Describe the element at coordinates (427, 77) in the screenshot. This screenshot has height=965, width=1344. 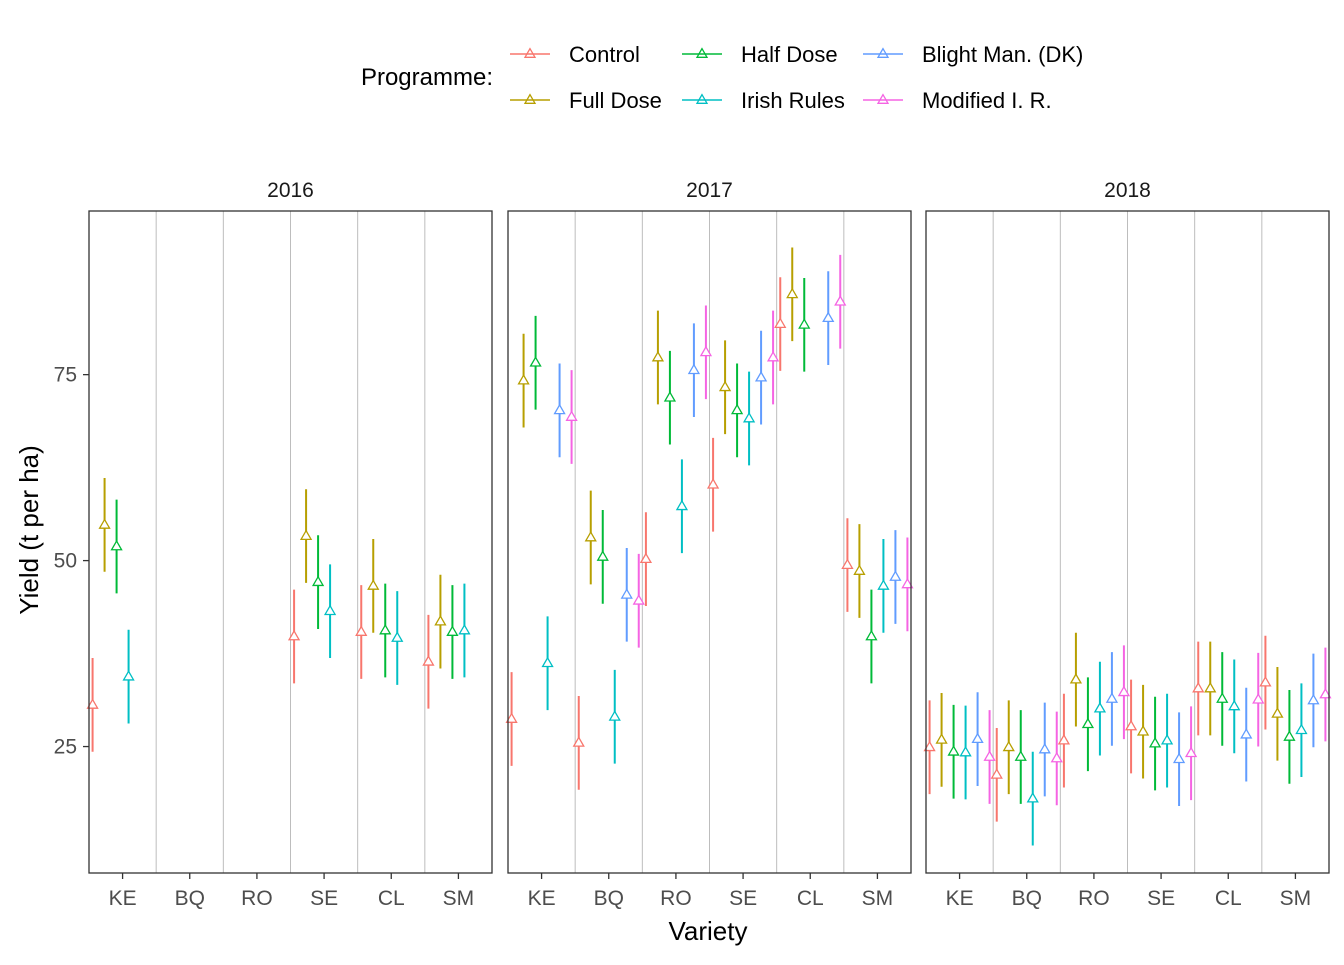
I see `legend-title: Programme:` at that location.